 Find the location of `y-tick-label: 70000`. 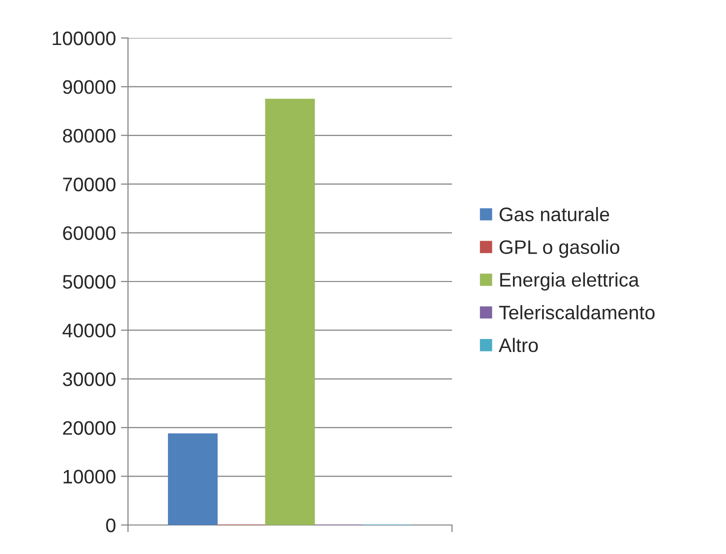

y-tick-label: 70000 is located at coordinates (89, 185).